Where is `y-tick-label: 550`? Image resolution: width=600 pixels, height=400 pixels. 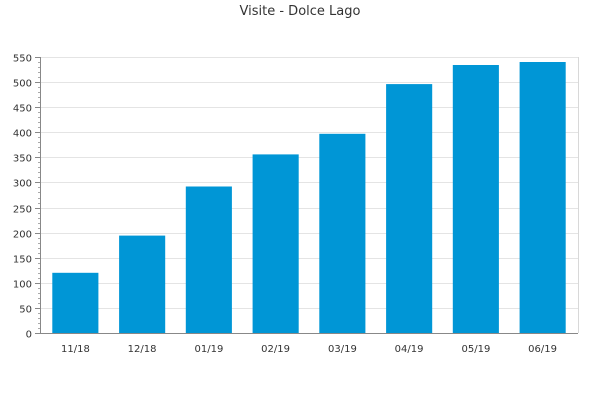 y-tick-label: 550 is located at coordinates (22, 59).